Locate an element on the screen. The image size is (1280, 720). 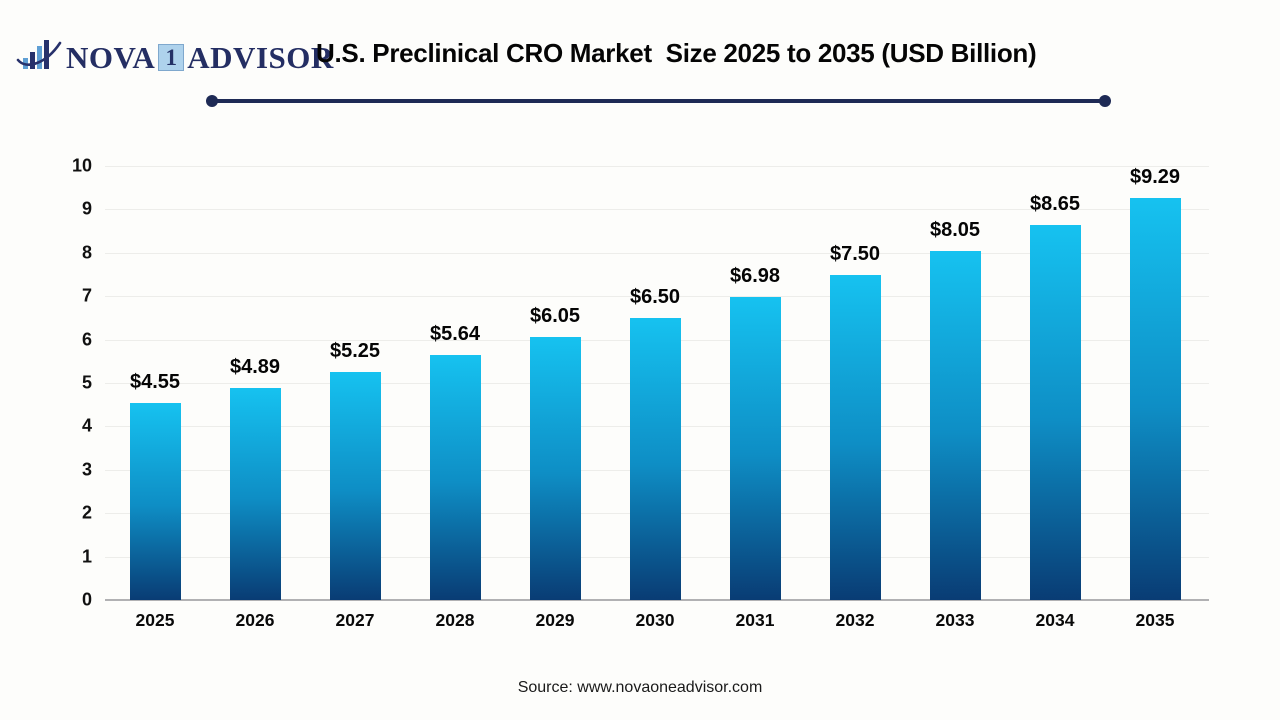
logo: NOVA 1 ADVISOR is located at coordinates (175, 57).